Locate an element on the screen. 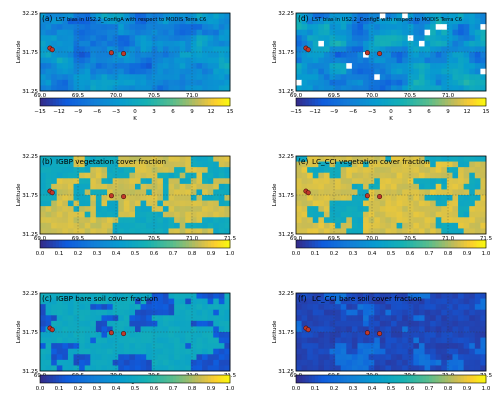 The height and width of the screenshot is (405, 500). colorbar-tick-label: 0.9 is located at coordinates (211, 254).